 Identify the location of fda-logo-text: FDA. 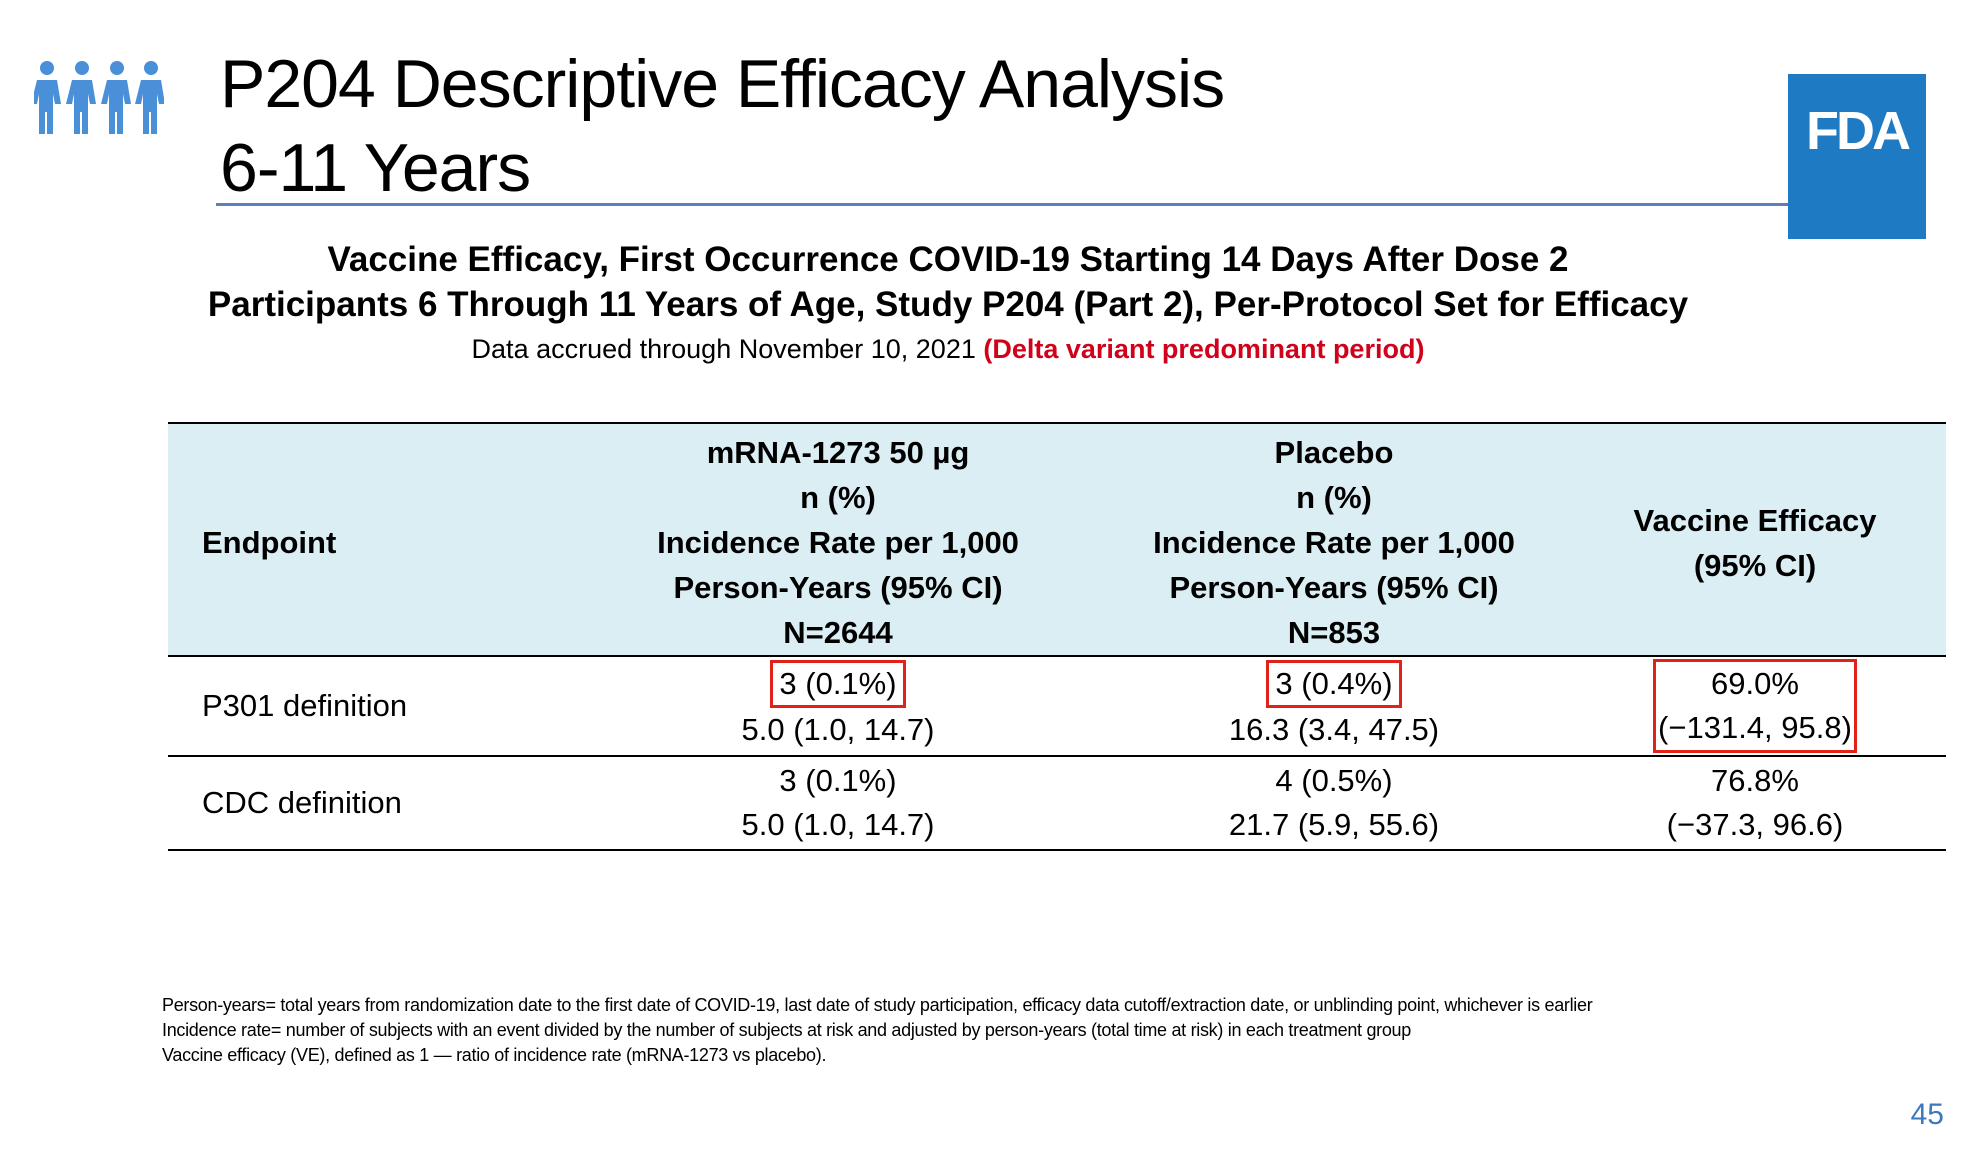
(1858, 131).